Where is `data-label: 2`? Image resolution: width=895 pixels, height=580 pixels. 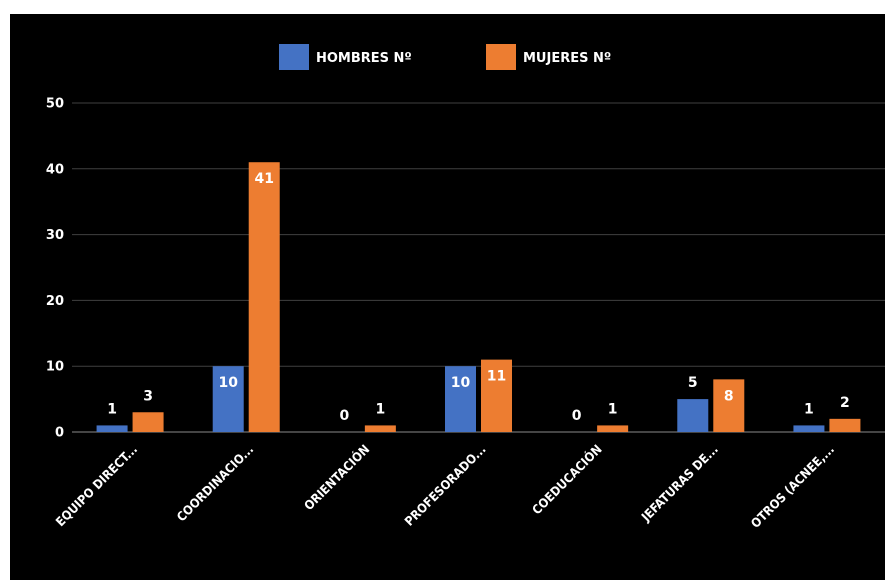
data-label: 2 is located at coordinates (845, 403).